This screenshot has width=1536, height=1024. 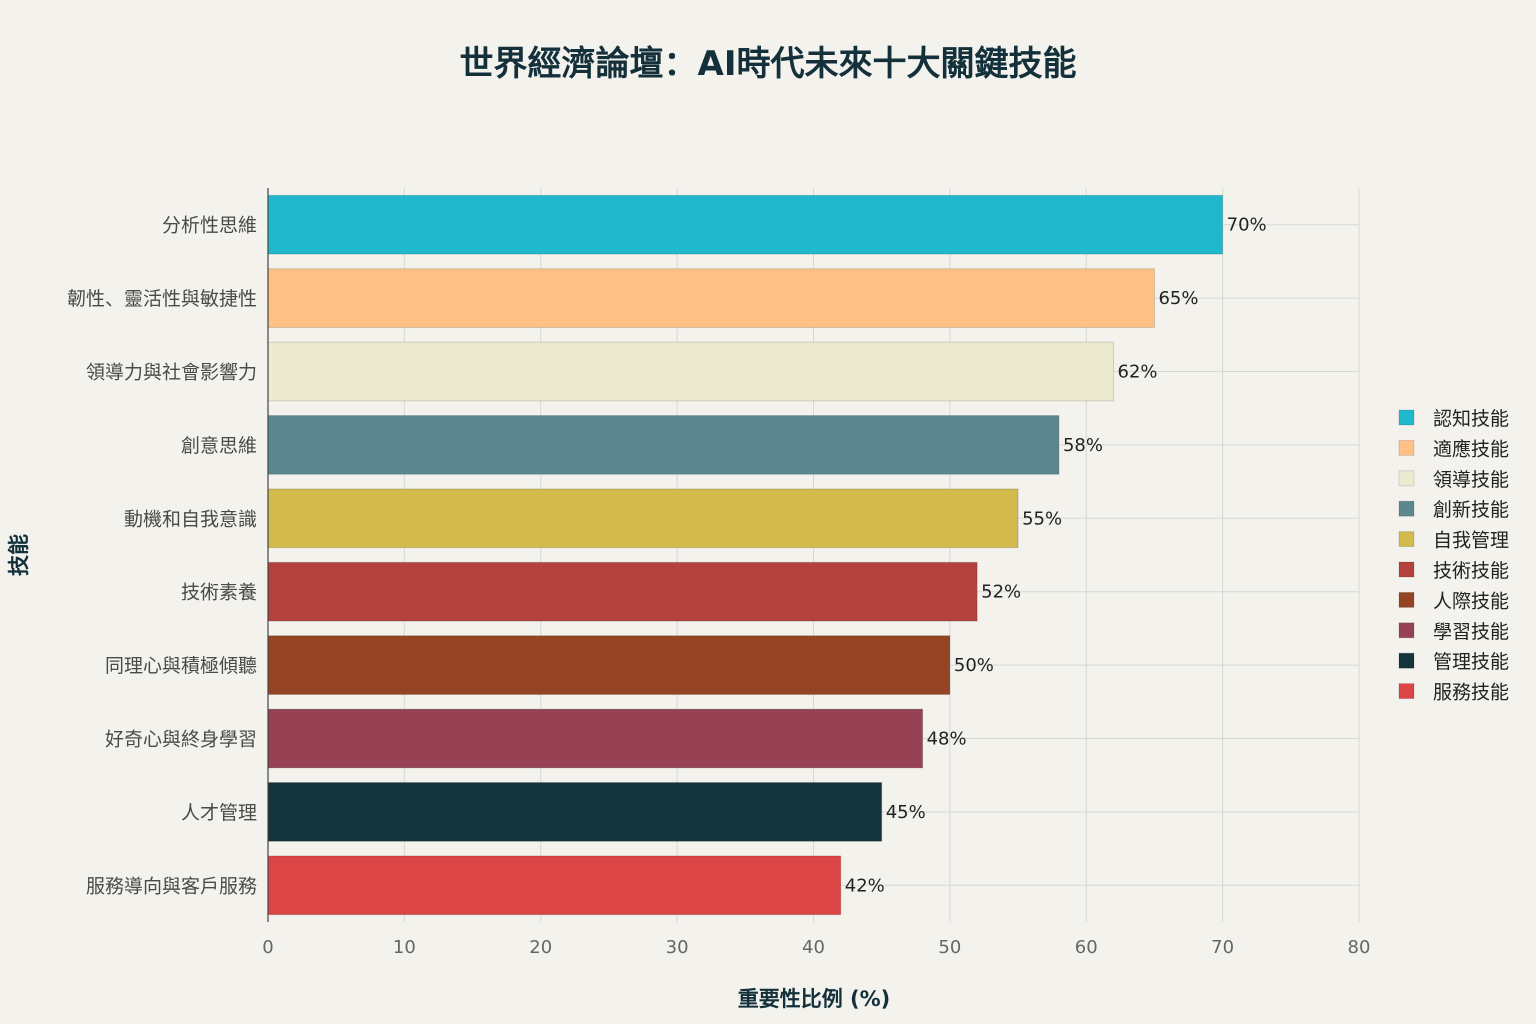 What do you see at coordinates (813, 947) in the screenshot?
I see `x-tick-label: 40` at bounding box center [813, 947].